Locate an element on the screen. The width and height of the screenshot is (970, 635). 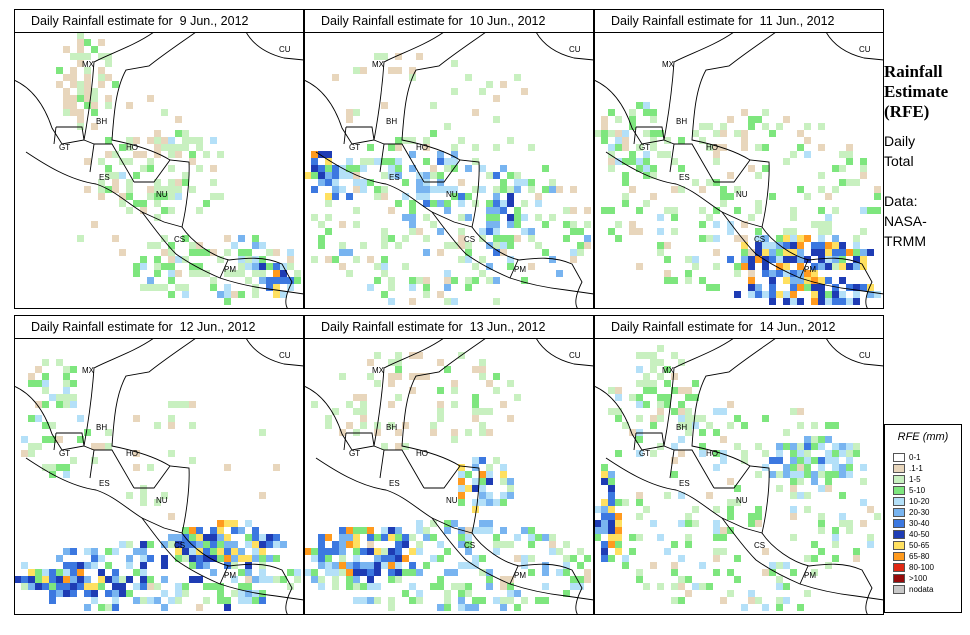
country-label: NU is located at coordinates (452, 194).